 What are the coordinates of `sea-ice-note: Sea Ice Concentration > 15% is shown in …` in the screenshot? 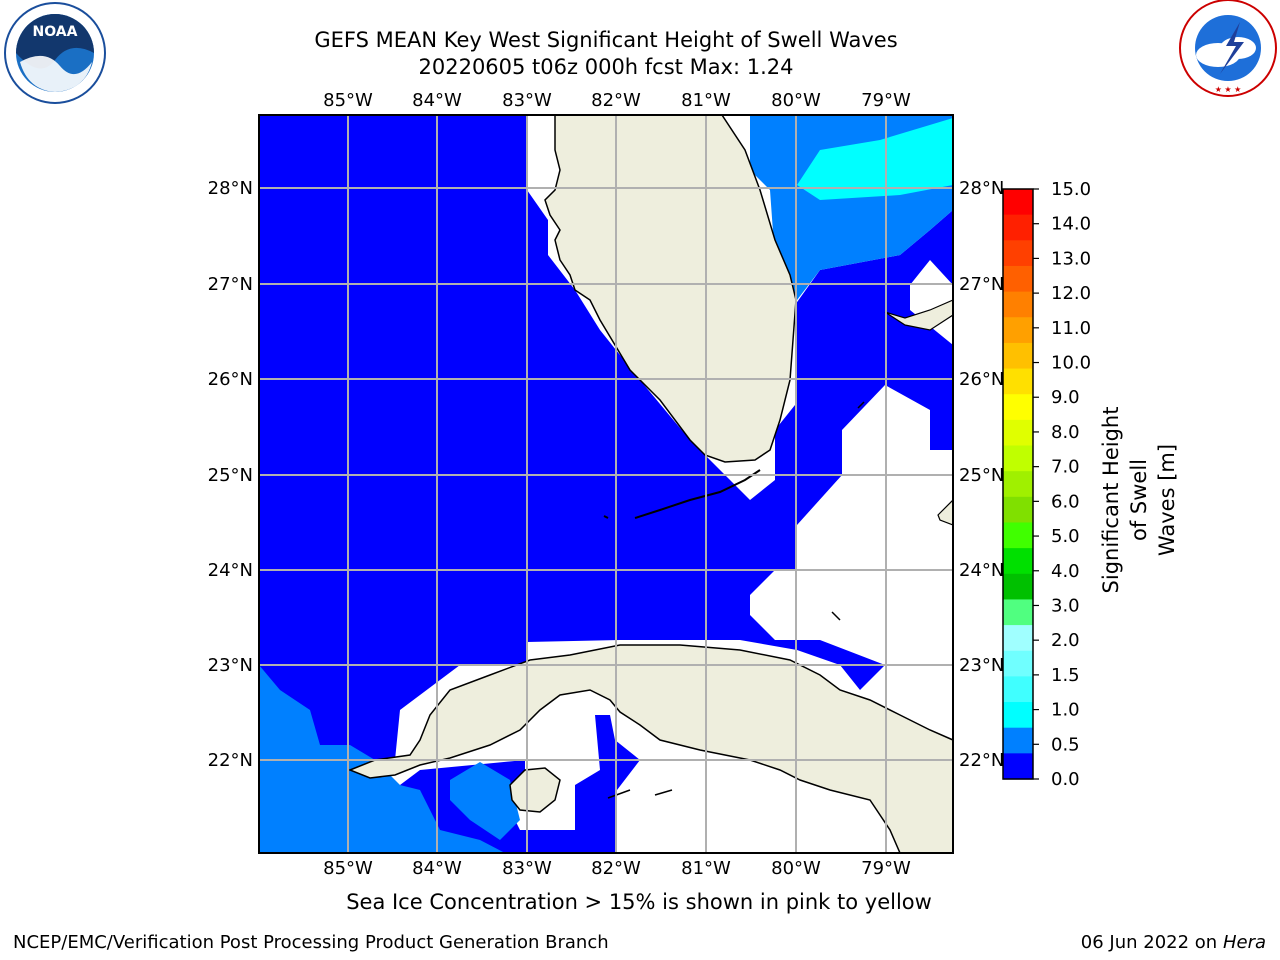 It's located at (639, 902).